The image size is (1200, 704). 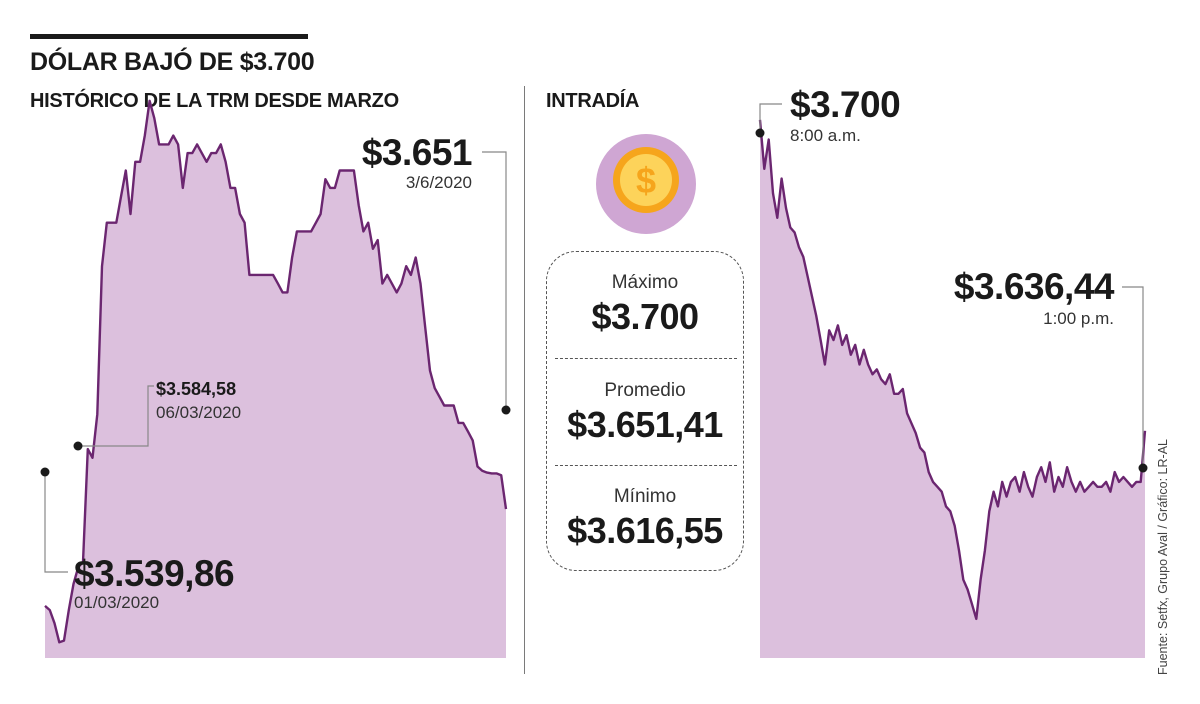 What do you see at coordinates (1133, 377) in the screenshot?
I see `leader-intra-close` at bounding box center [1133, 377].